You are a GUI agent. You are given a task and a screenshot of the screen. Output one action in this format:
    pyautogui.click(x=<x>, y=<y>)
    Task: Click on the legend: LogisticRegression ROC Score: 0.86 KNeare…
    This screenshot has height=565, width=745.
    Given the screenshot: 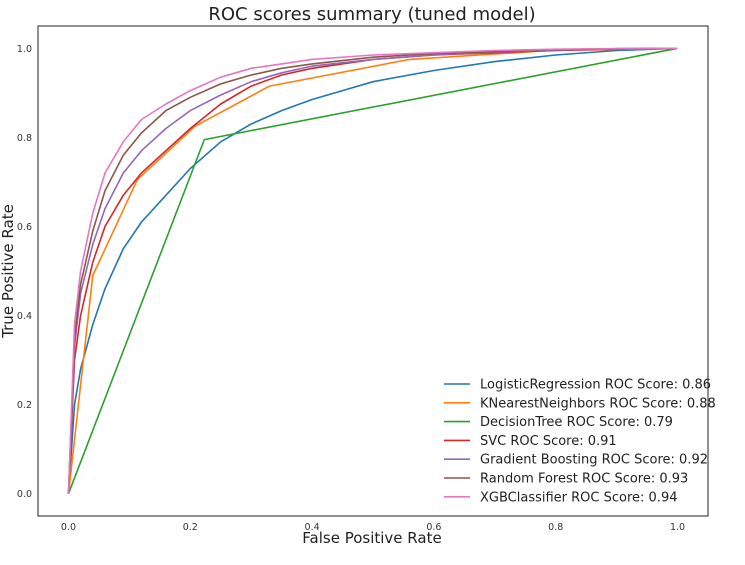 What is the action you would take?
    pyautogui.click(x=580, y=441)
    